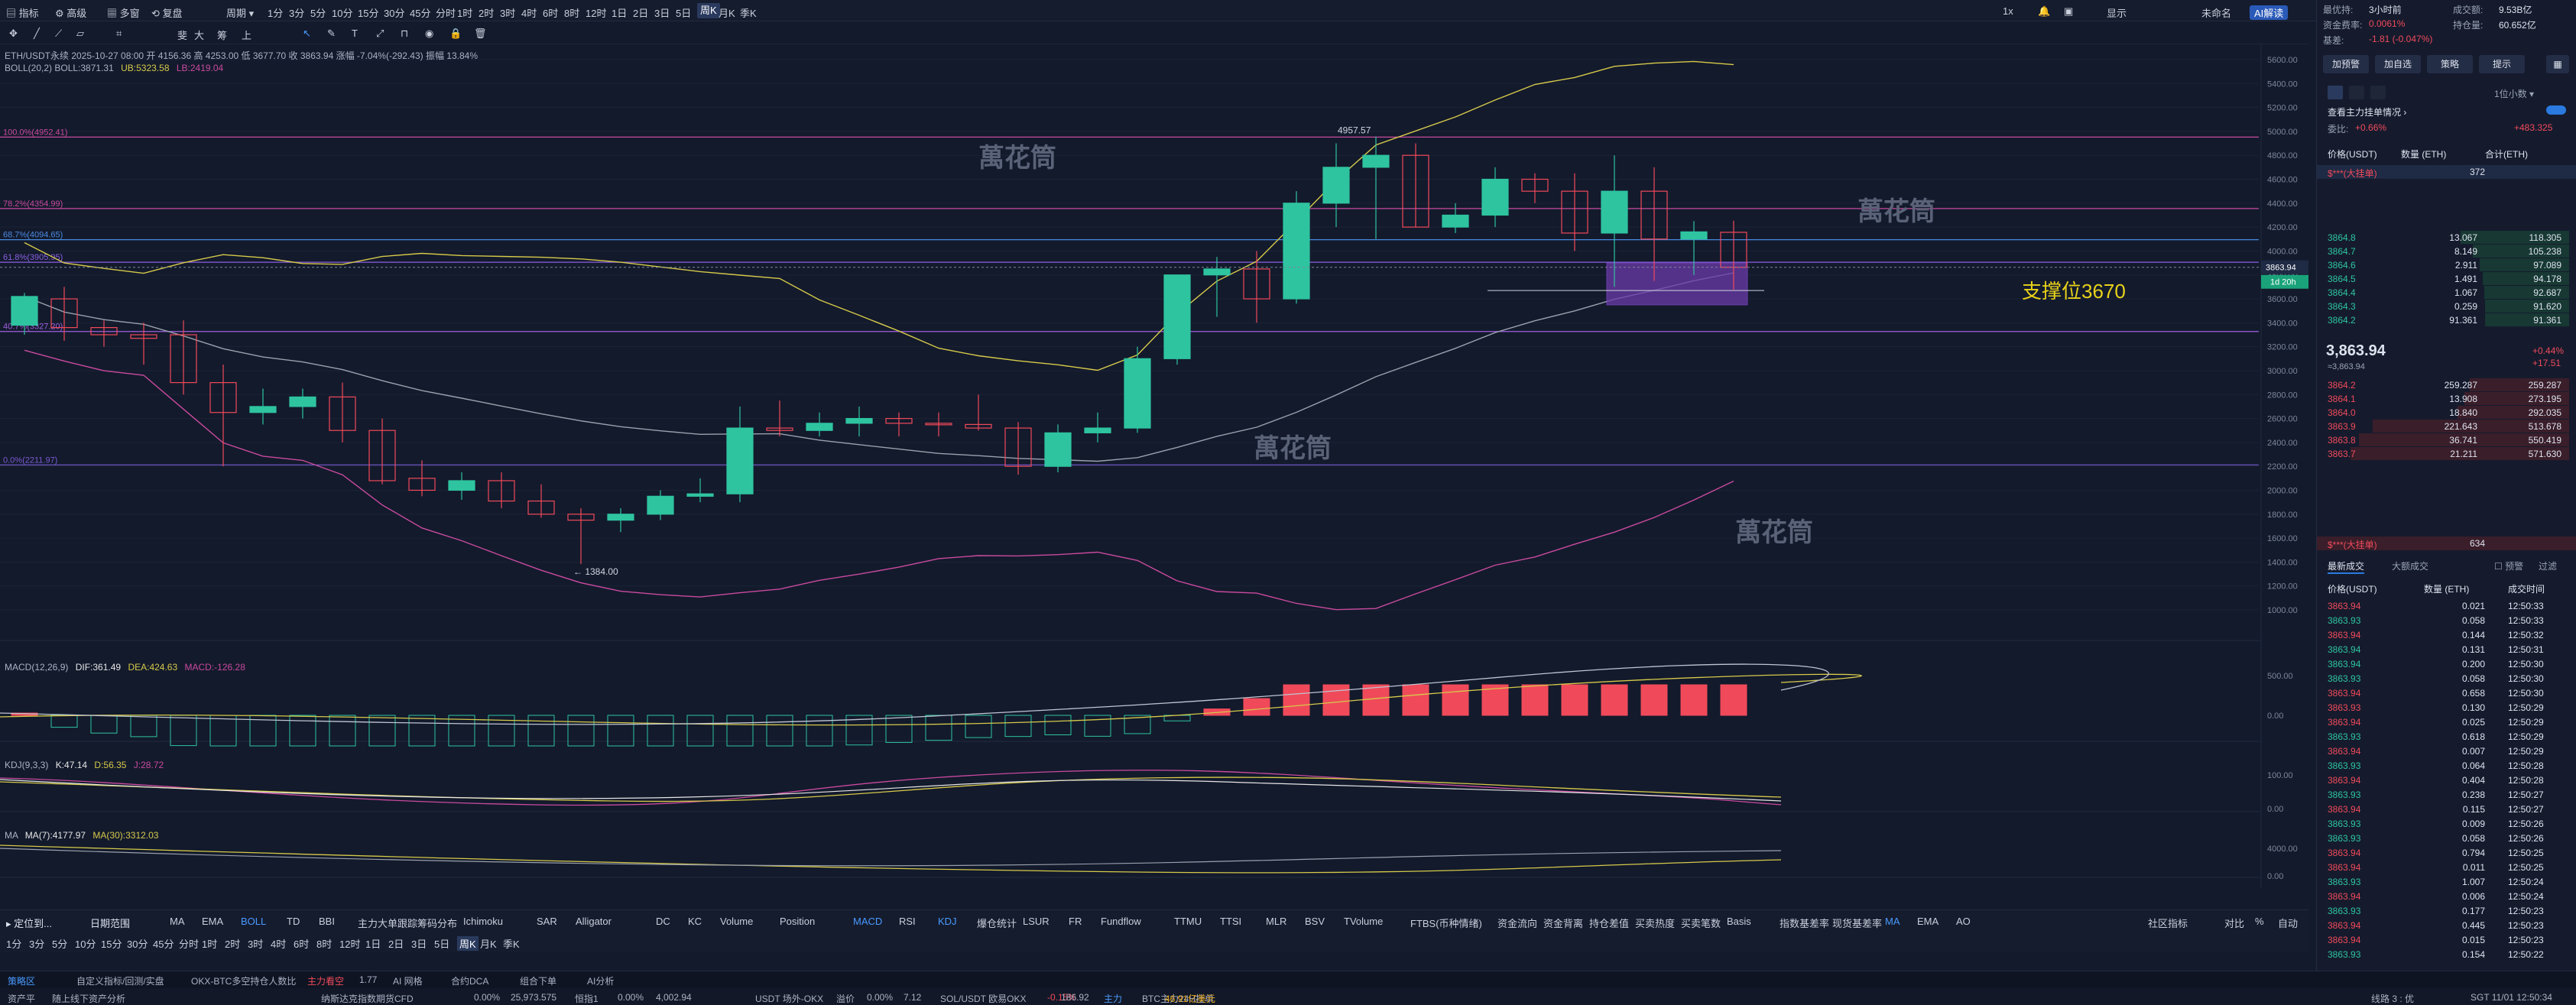 The width and height of the screenshot is (2576, 1005). Describe the element at coordinates (419, 944) in the screenshot. I see `period-quick-17: 3日` at that location.